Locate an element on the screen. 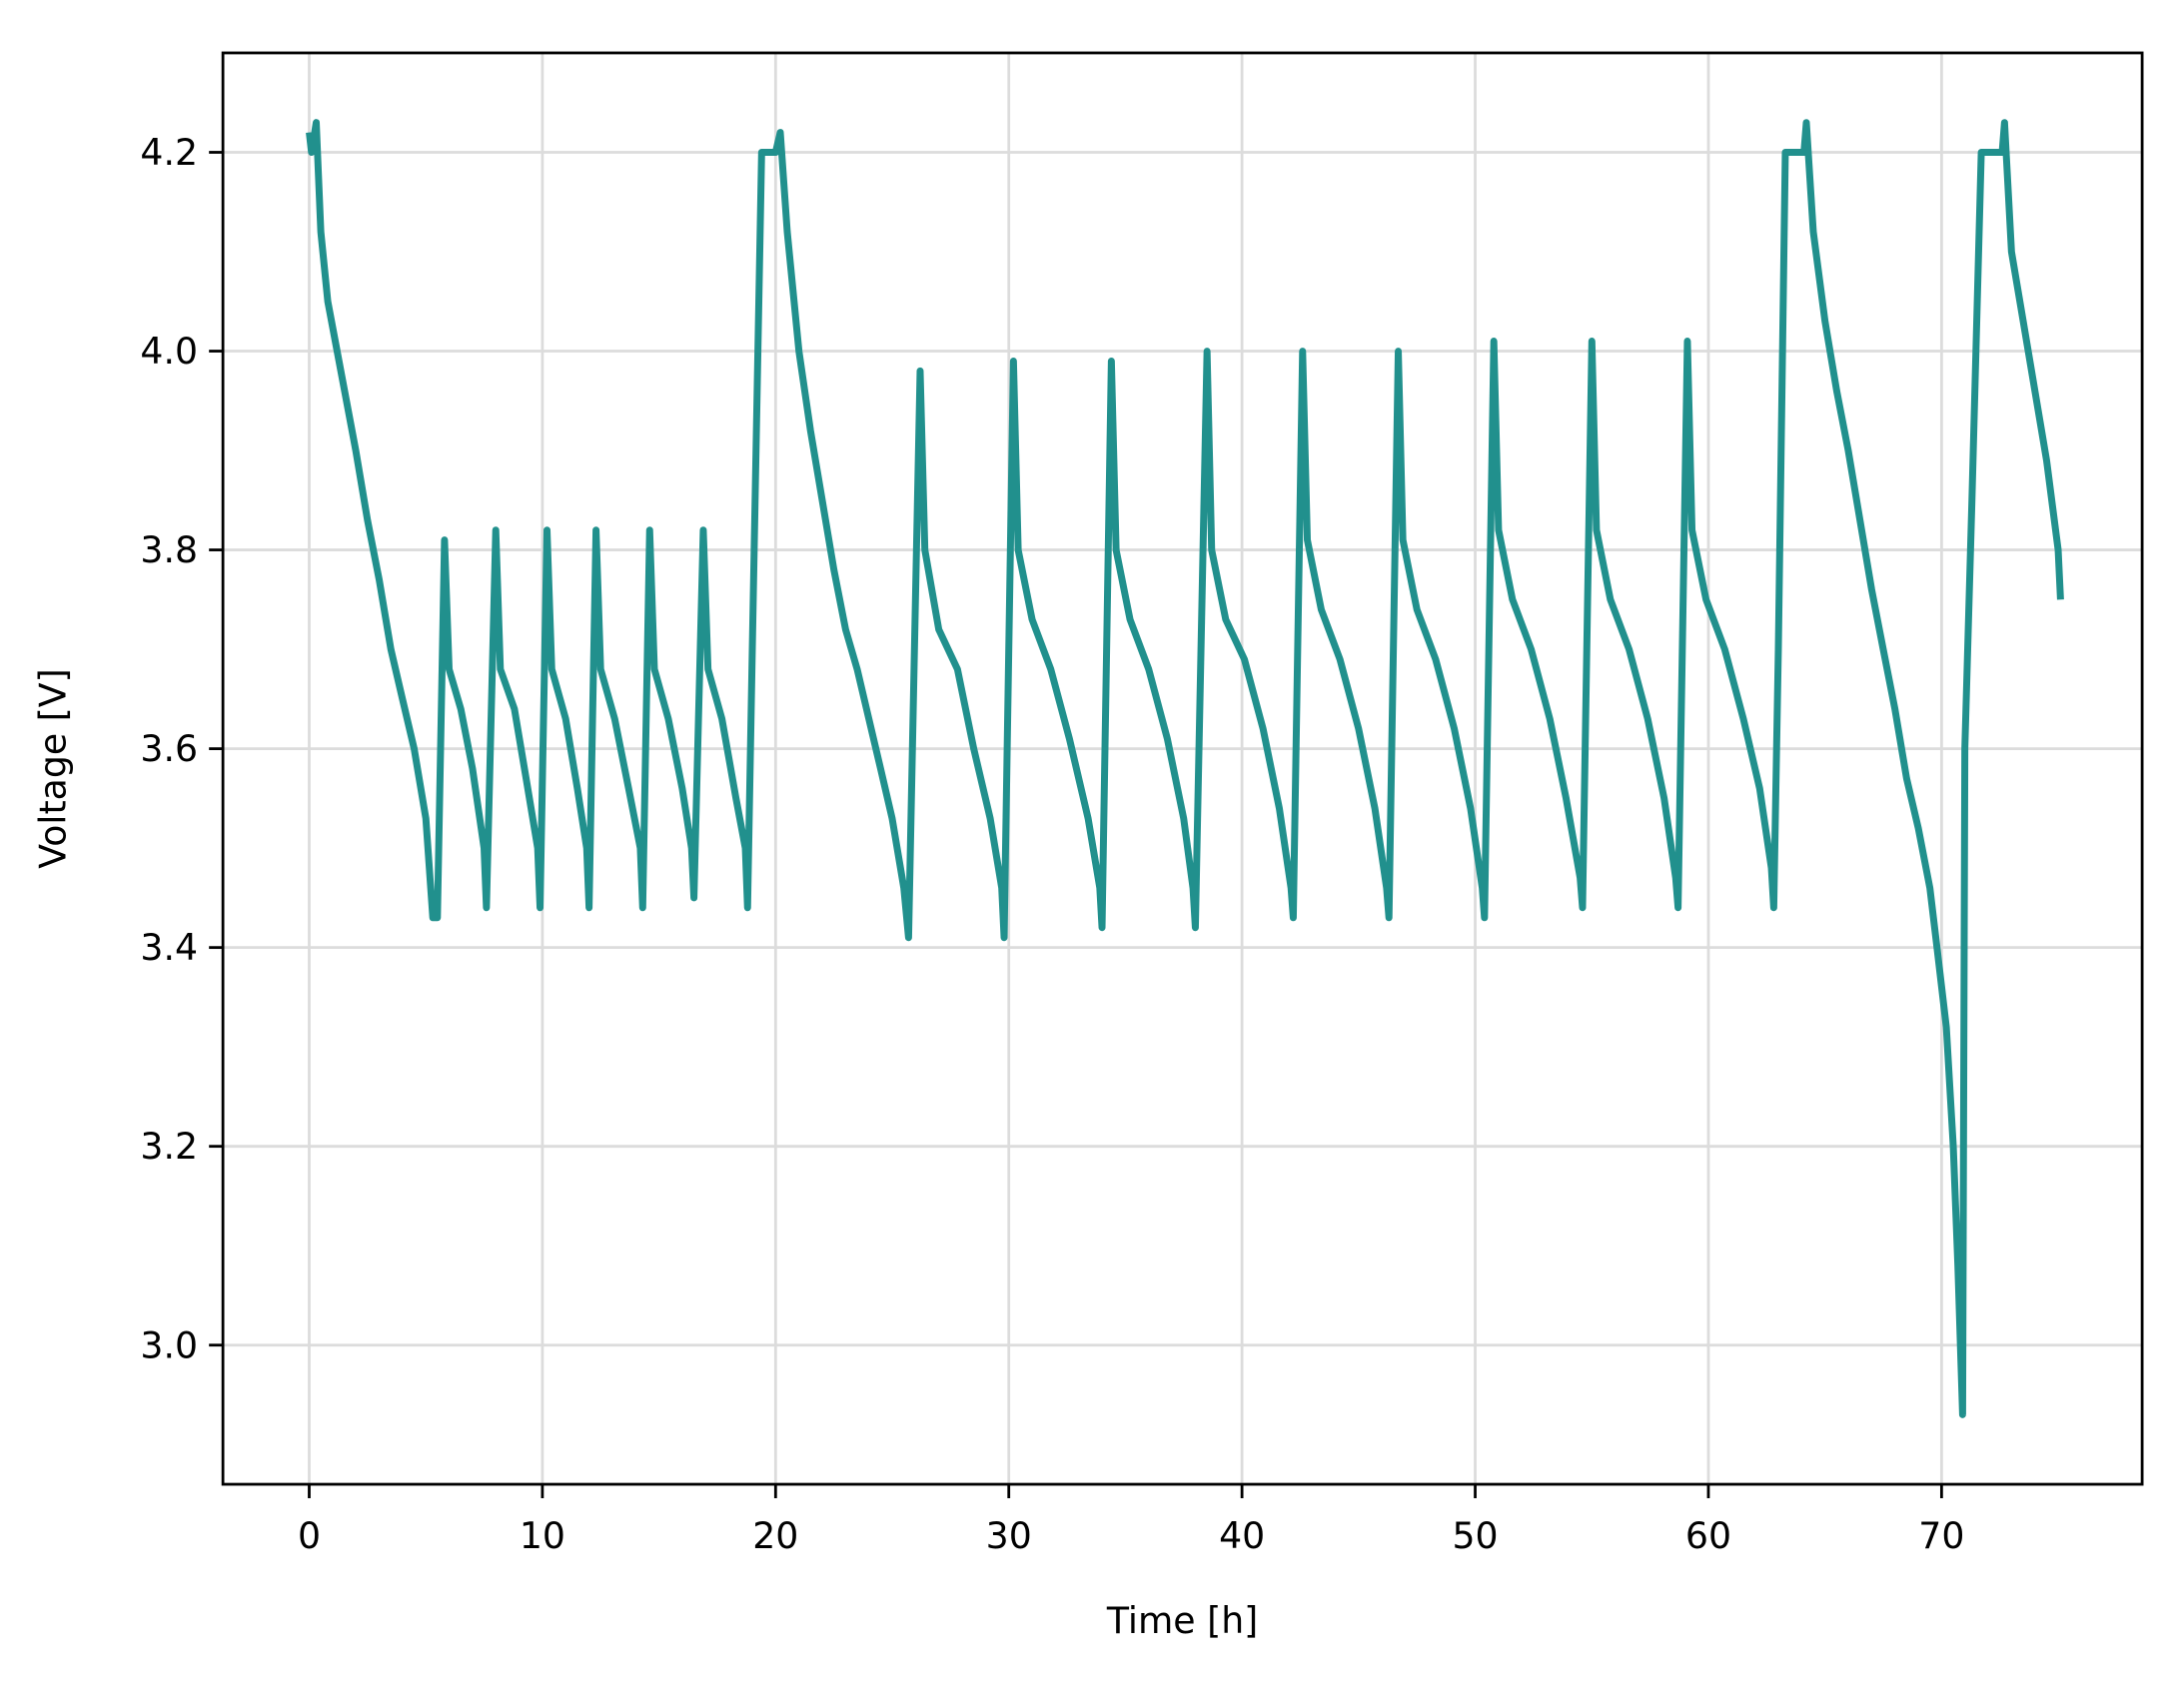  x-tick-label: 40 is located at coordinates (1242, 1535).